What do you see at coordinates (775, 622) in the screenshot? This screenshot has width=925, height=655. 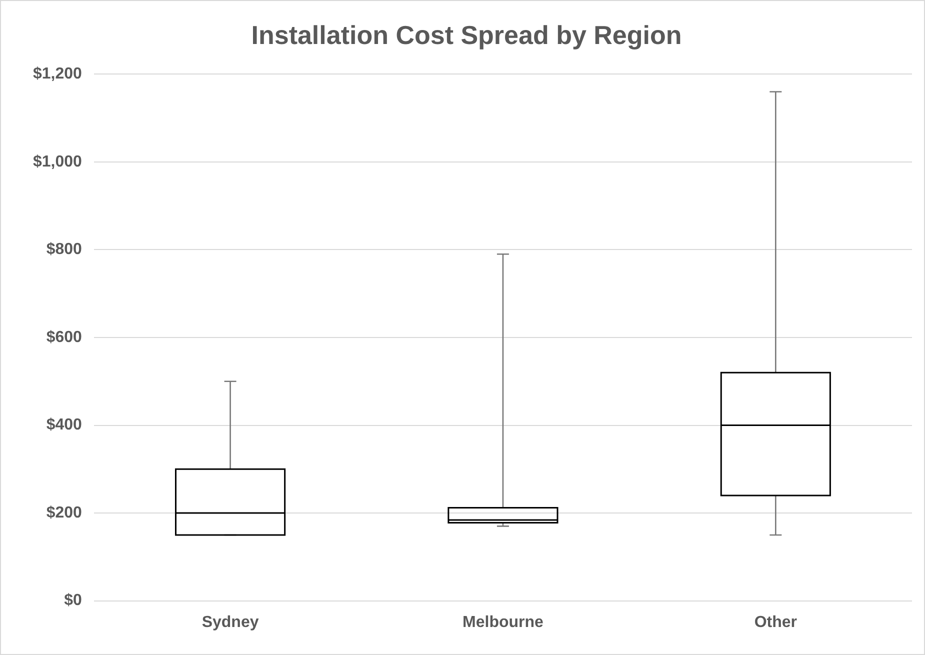 I see `x-tick-label: Other` at bounding box center [775, 622].